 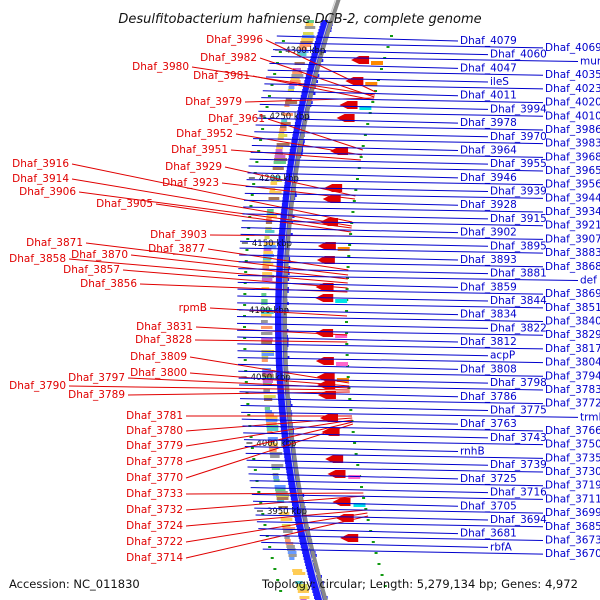 I want to click on right-gene-label: rbfA, so click(x=501, y=547).